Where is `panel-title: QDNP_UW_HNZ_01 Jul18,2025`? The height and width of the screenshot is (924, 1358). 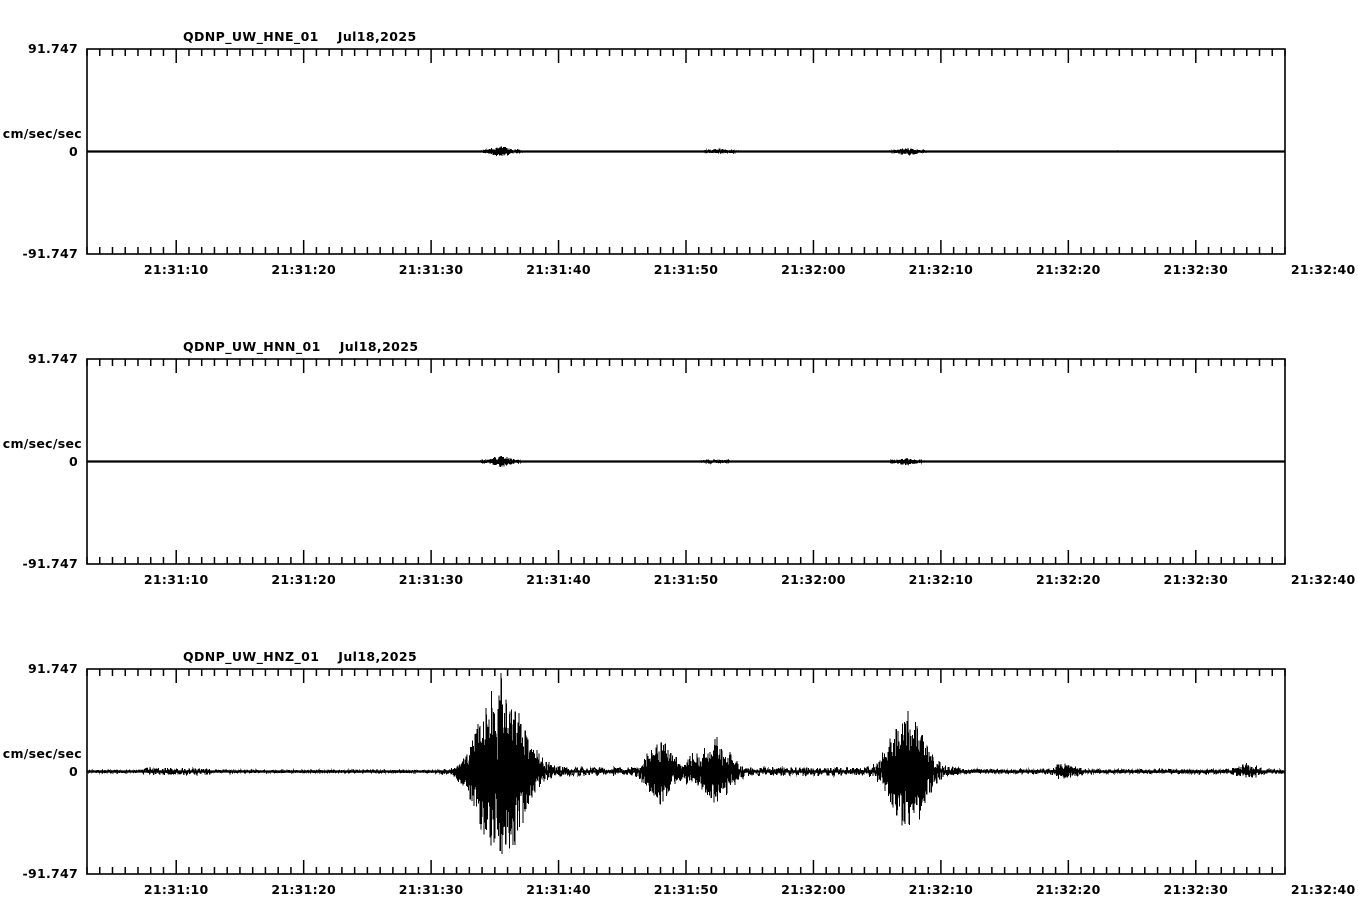
panel-title: QDNP_UW_HNZ_01 Jul18,2025 is located at coordinates (300, 656).